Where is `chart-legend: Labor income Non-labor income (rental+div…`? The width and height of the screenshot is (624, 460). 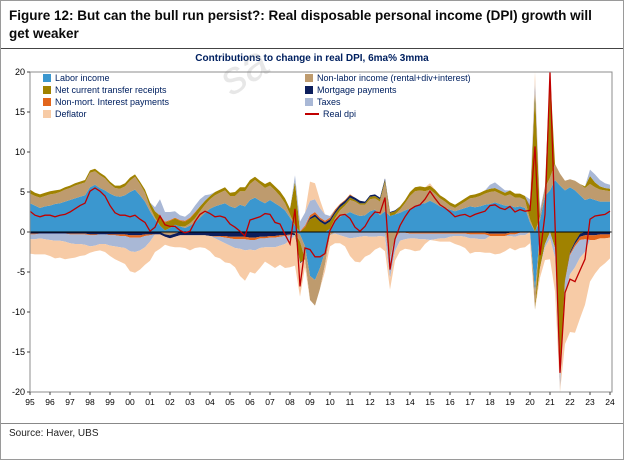
chart-legend: Labor income Non-labor income (rental+div… is located at coordinates (257, 96).